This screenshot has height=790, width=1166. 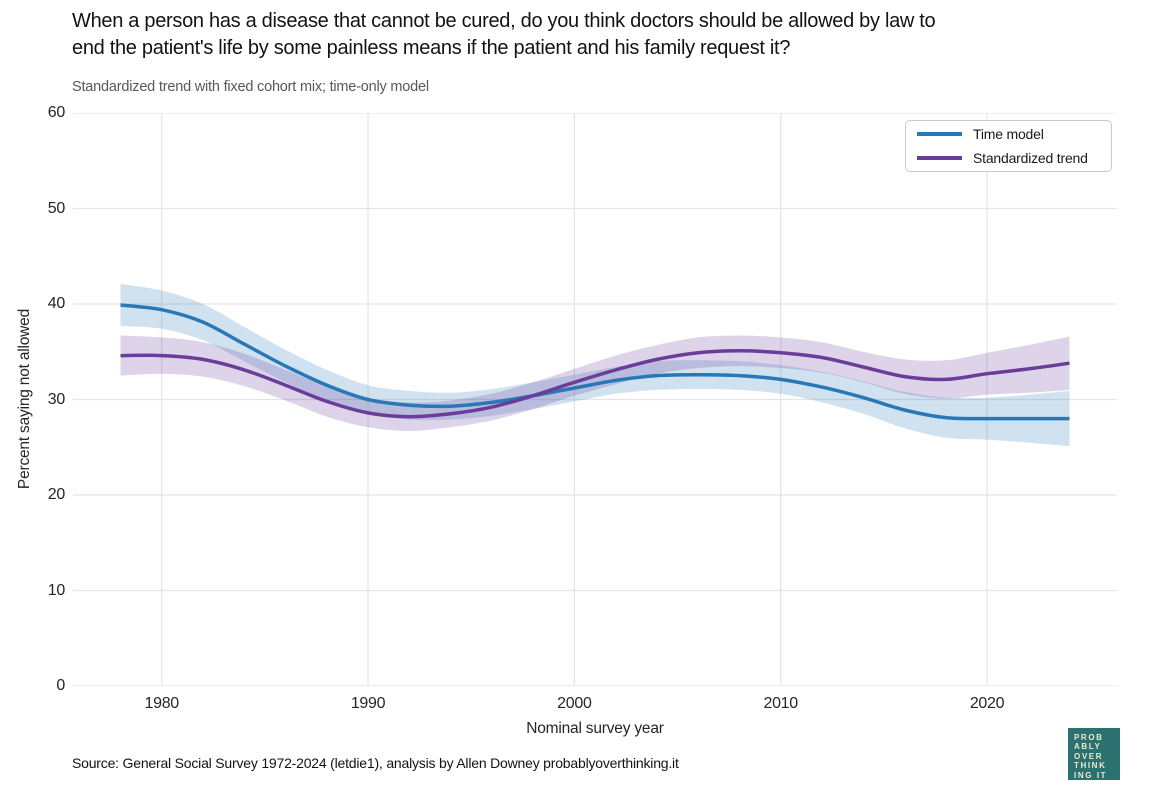 I want to click on y-tick-30: 30, so click(x=56, y=399).